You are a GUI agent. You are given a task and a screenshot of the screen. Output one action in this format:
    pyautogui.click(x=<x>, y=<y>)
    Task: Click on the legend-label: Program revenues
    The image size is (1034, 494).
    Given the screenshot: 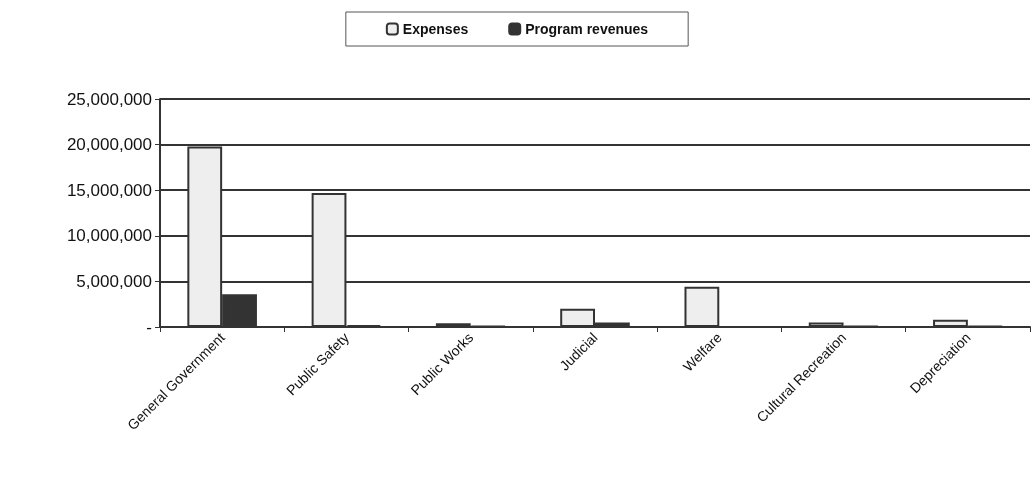 What is the action you would take?
    pyautogui.click(x=587, y=29)
    